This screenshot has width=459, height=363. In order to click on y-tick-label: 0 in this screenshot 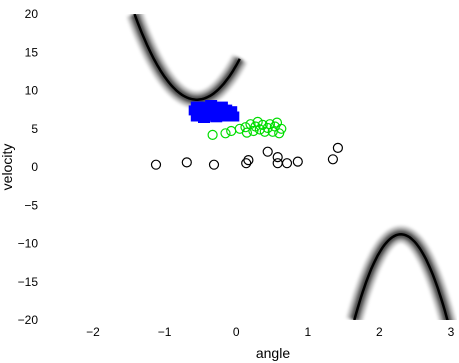, I will do `click(34, 167)`.